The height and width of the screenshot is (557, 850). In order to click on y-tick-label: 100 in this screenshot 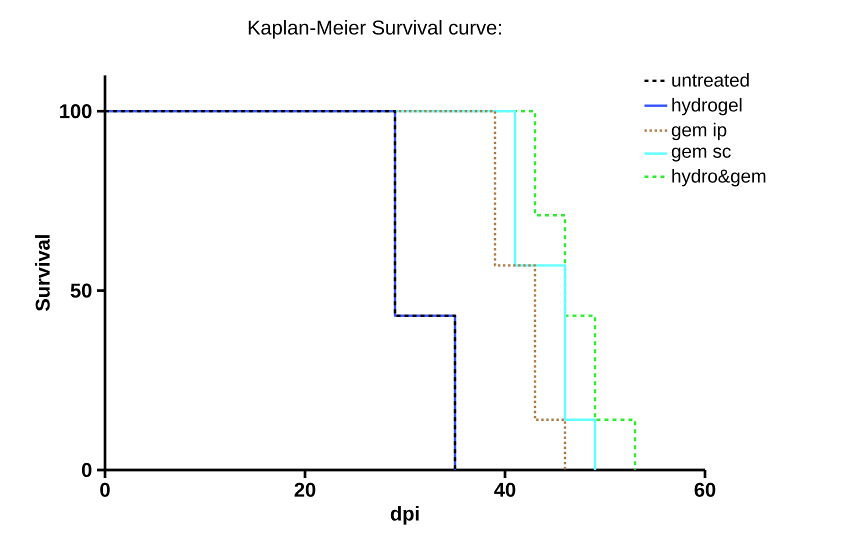, I will do `click(76, 111)`.